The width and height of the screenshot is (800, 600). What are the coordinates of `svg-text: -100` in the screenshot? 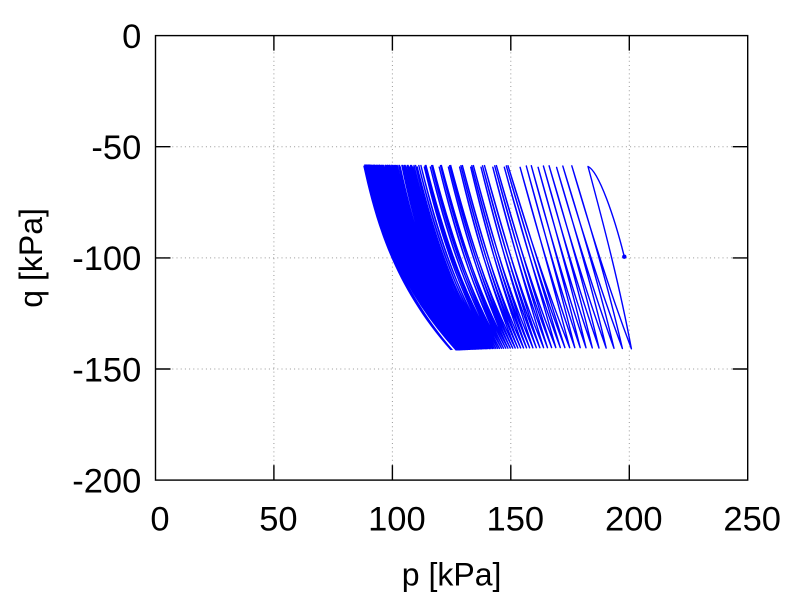 It's located at (106, 259).